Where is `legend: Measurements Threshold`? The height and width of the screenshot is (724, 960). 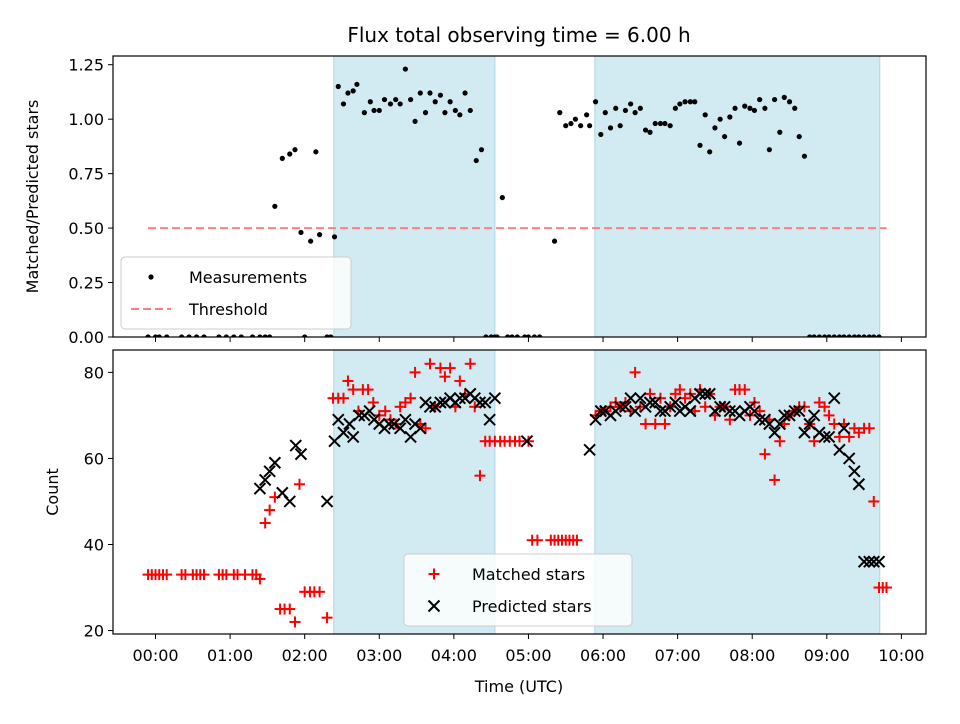
legend: Measurements Threshold is located at coordinates (236, 293).